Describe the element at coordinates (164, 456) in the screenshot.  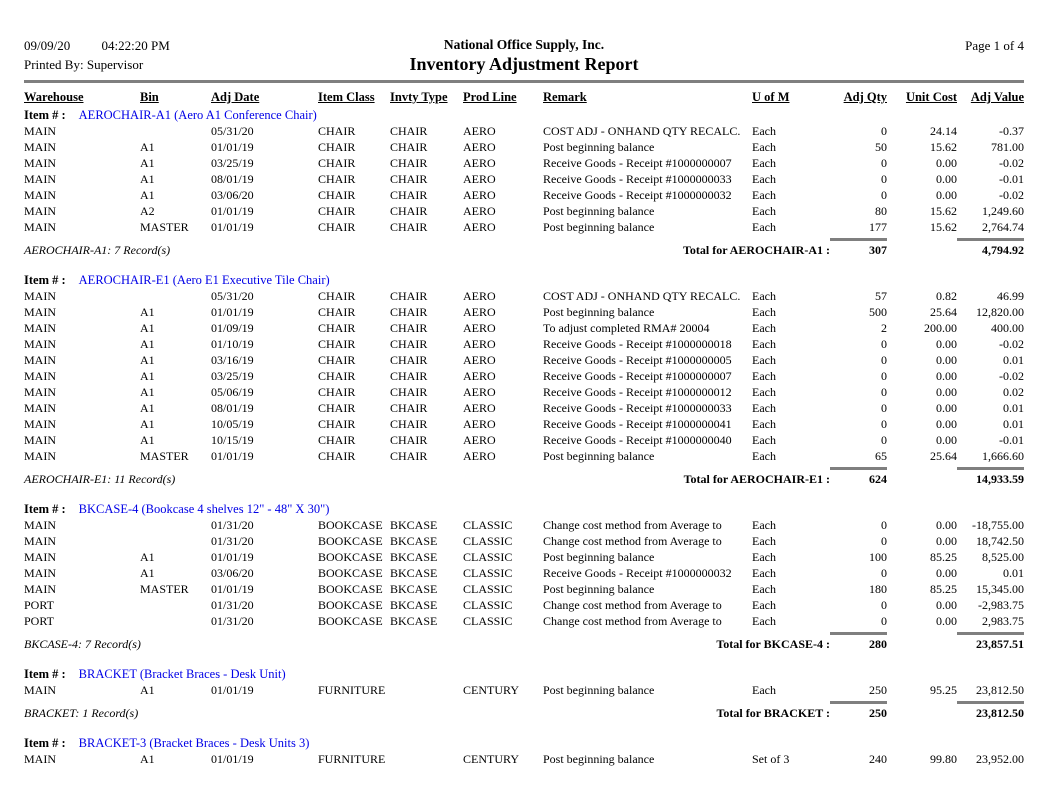
I see `cell-bin: MASTER` at that location.